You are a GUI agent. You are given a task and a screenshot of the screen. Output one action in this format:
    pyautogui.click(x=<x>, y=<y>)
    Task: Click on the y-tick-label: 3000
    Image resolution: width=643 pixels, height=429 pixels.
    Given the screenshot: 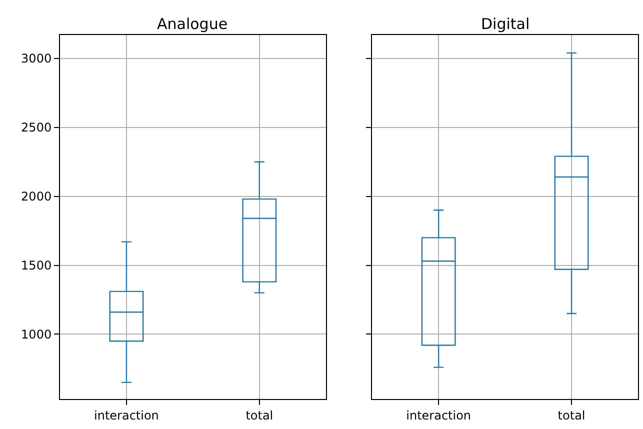 What is the action you would take?
    pyautogui.click(x=36, y=59)
    